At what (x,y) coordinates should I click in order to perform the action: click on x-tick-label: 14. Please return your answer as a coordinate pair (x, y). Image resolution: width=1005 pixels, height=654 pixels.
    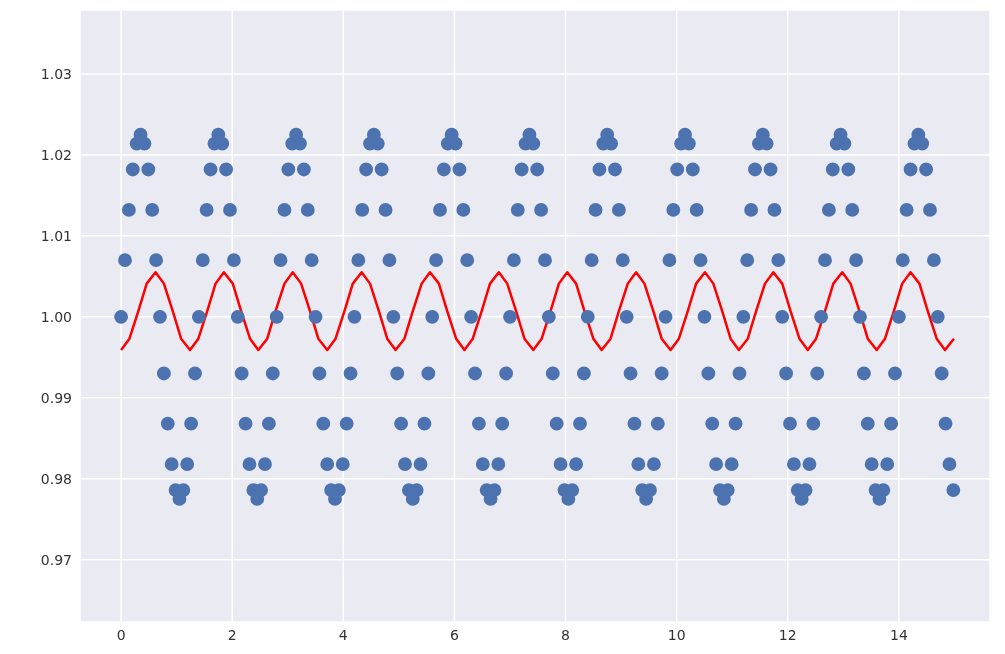
    Looking at the image, I should click on (898, 634).